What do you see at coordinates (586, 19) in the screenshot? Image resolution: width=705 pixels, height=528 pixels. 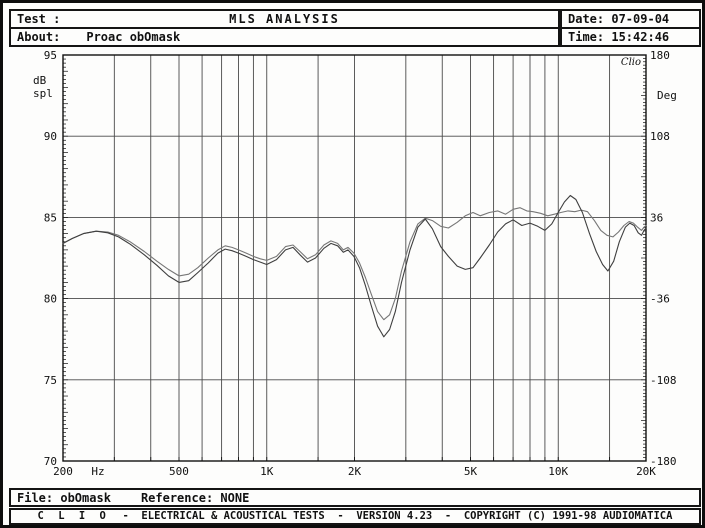 I see `date-label: Date:` at bounding box center [586, 19].